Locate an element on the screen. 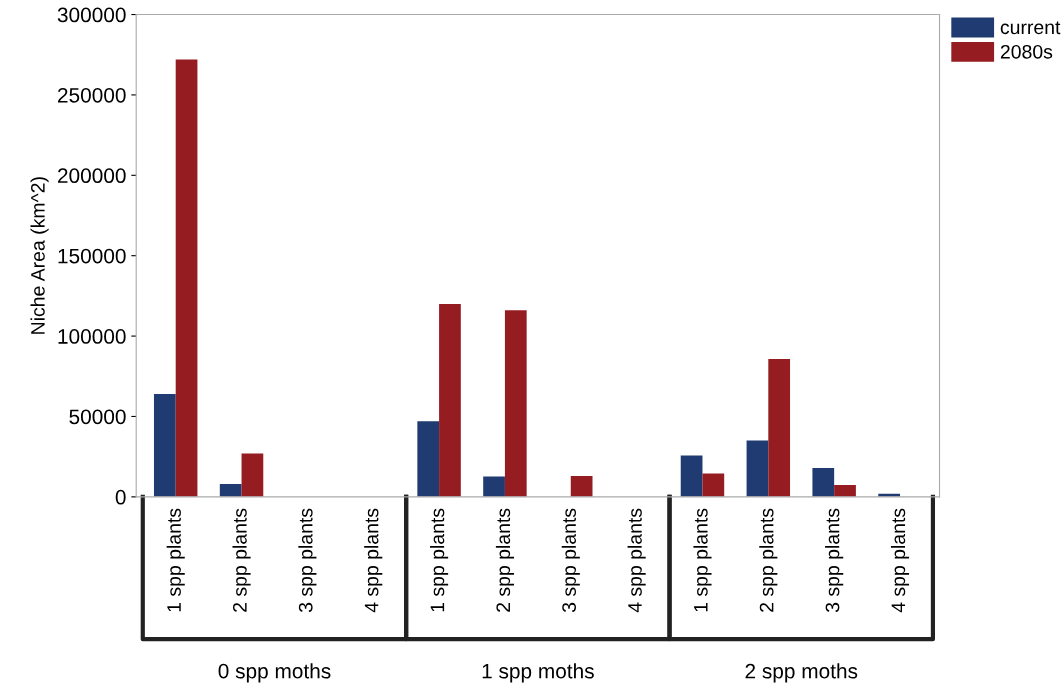 The image size is (1064, 692). y-tick-label: 250000 is located at coordinates (92, 95).